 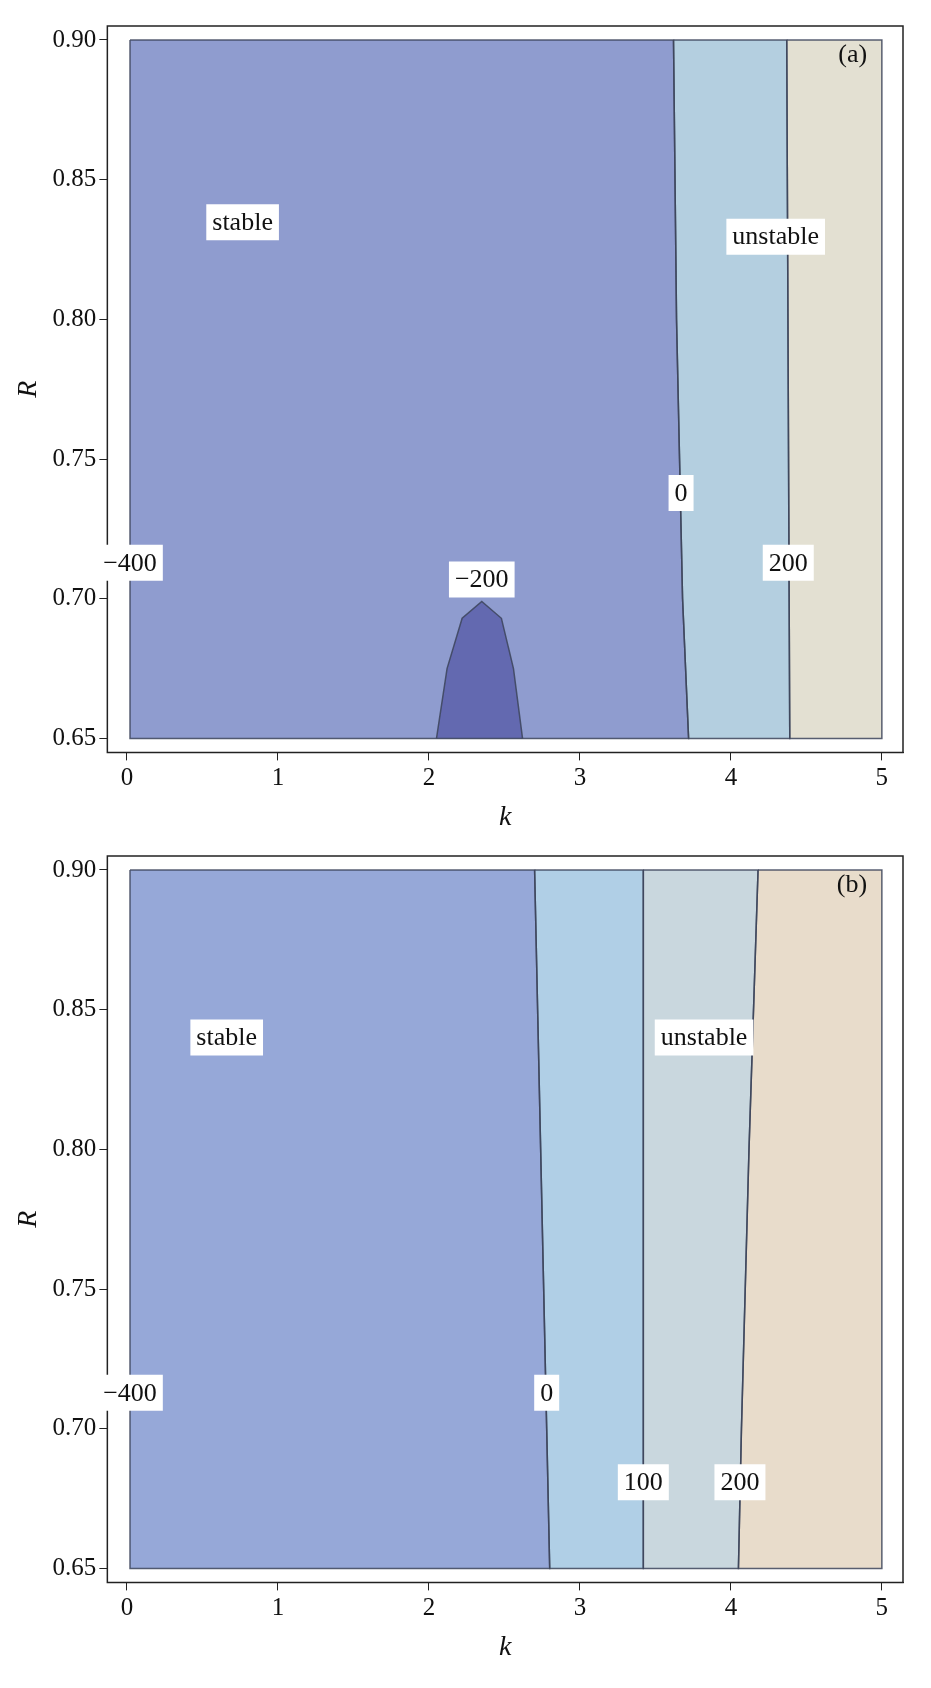 What do you see at coordinates (852, 883) in the screenshot?
I see `annotation: (b)` at bounding box center [852, 883].